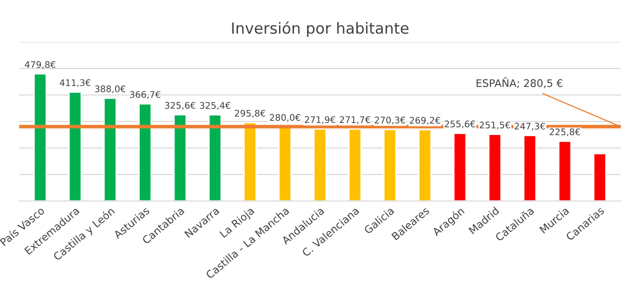 Image resolution: width=640 pixels, height=300 pixels. What do you see at coordinates (519, 82) in the screenshot?
I see `ref-line-label: ESPAÑA; 280,5 €` at bounding box center [519, 82].